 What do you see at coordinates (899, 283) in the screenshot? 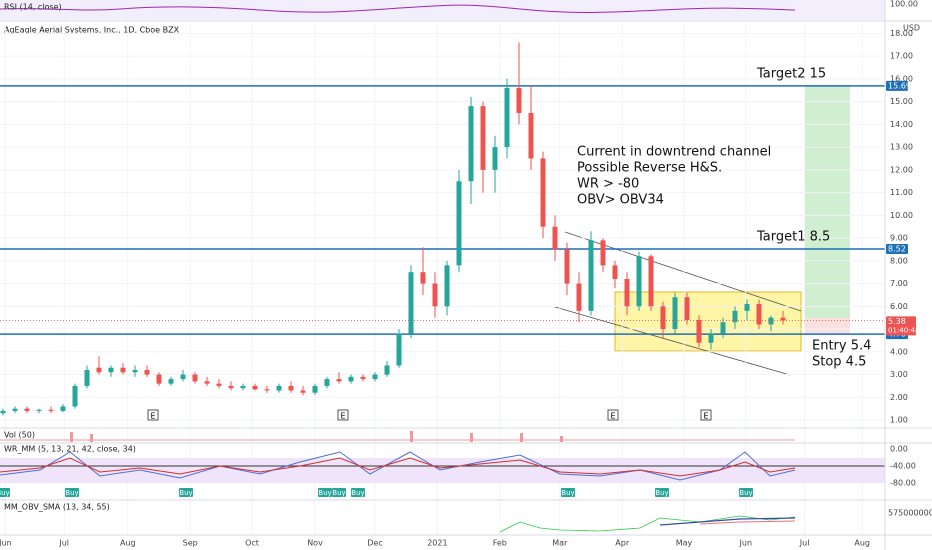
I see `y-tick-label: 7.00` at bounding box center [899, 283].